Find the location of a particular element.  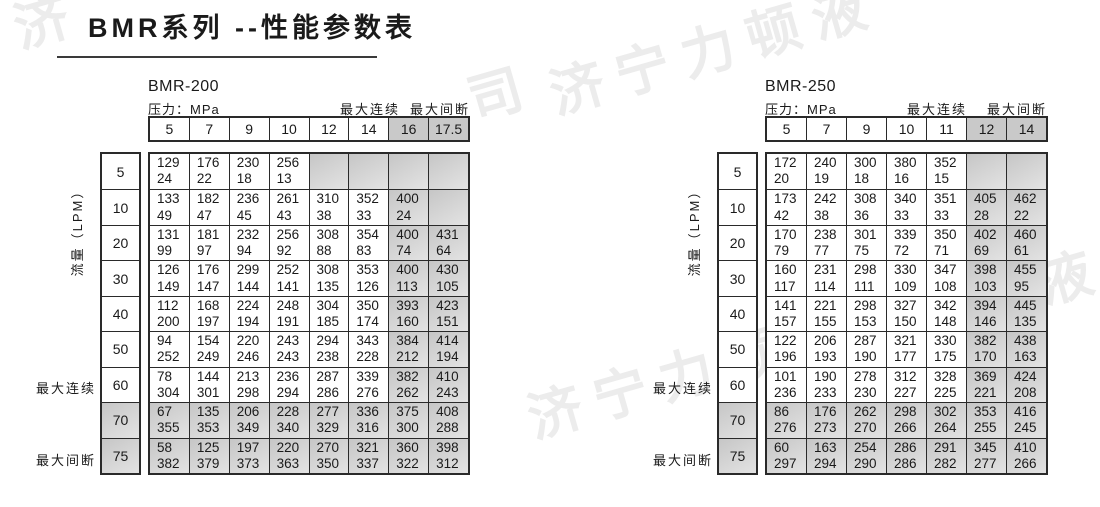

data-cell: 240 19 is located at coordinates (826, 172).